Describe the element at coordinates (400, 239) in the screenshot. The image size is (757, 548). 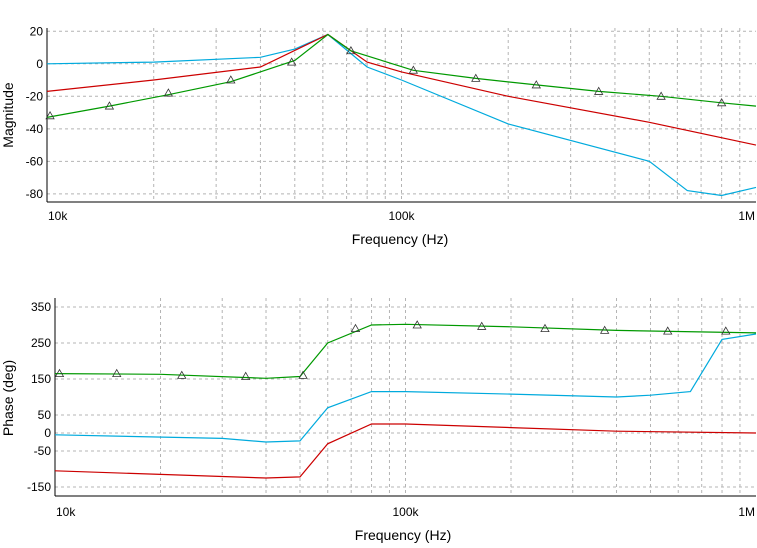
I see `magnitude-x-axis-label: Frequency (Hz)` at that location.